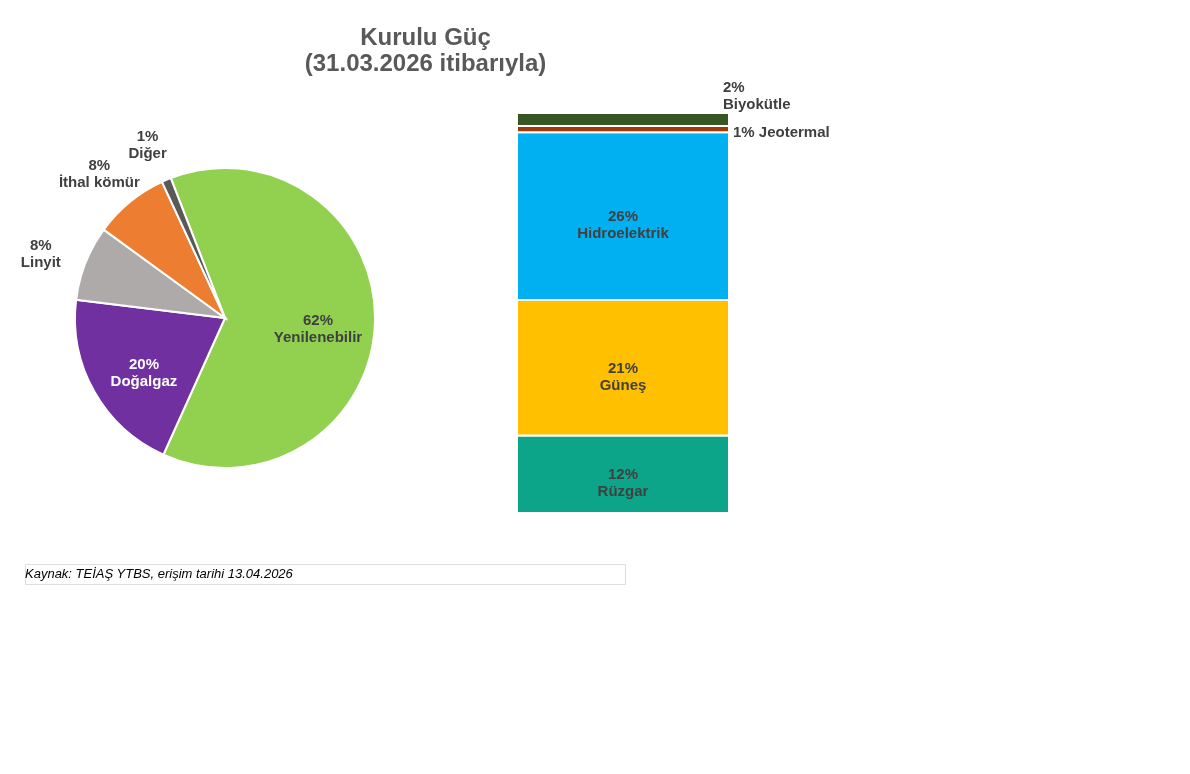 The width and height of the screenshot is (1190, 774). I want to click on data-label: 12%, so click(623, 474).